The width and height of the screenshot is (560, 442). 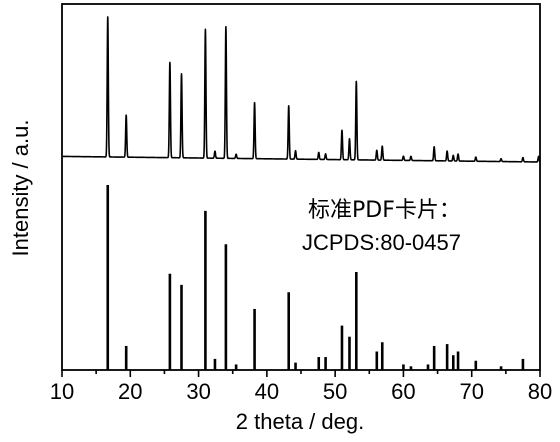 What do you see at coordinates (540, 391) in the screenshot?
I see `x-tick-label: 80` at bounding box center [540, 391].